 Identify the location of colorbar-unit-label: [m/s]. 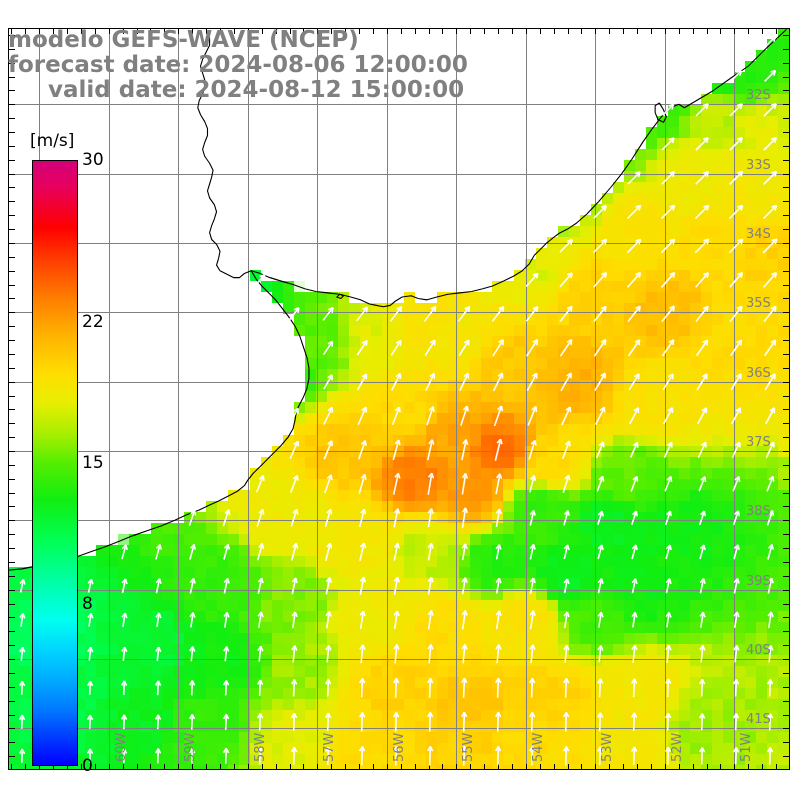
(52, 141).